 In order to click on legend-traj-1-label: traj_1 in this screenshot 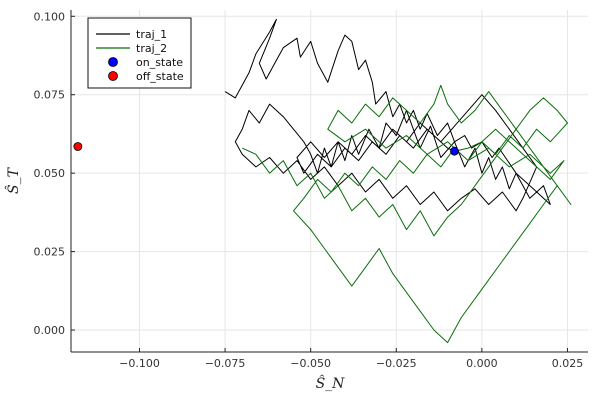, I will do `click(151, 34)`.